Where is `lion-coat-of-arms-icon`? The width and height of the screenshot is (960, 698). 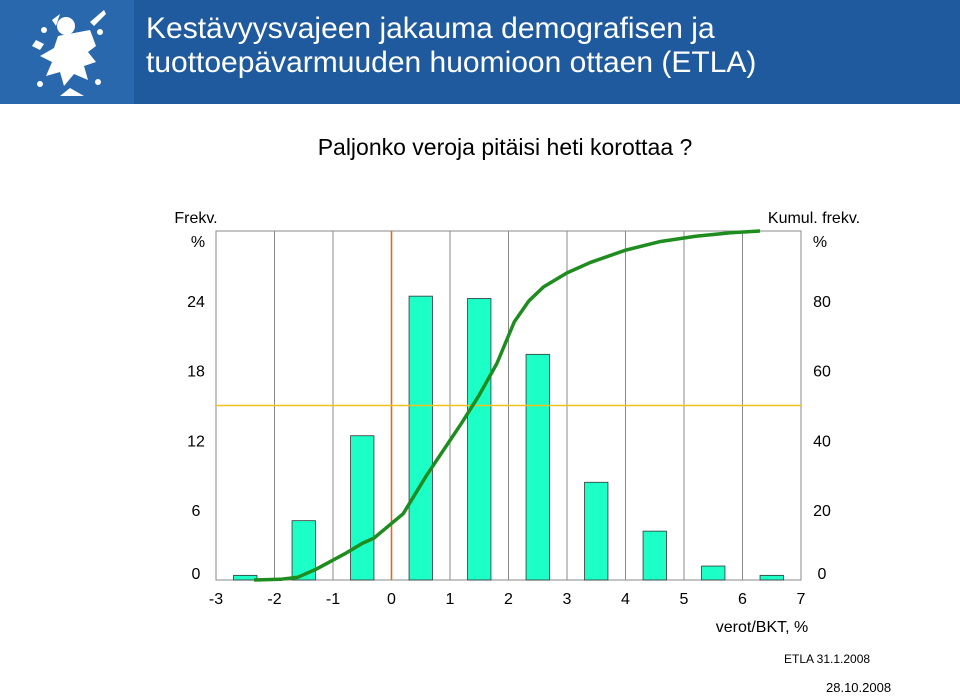 lion-coat-of-arms-icon is located at coordinates (69, 53).